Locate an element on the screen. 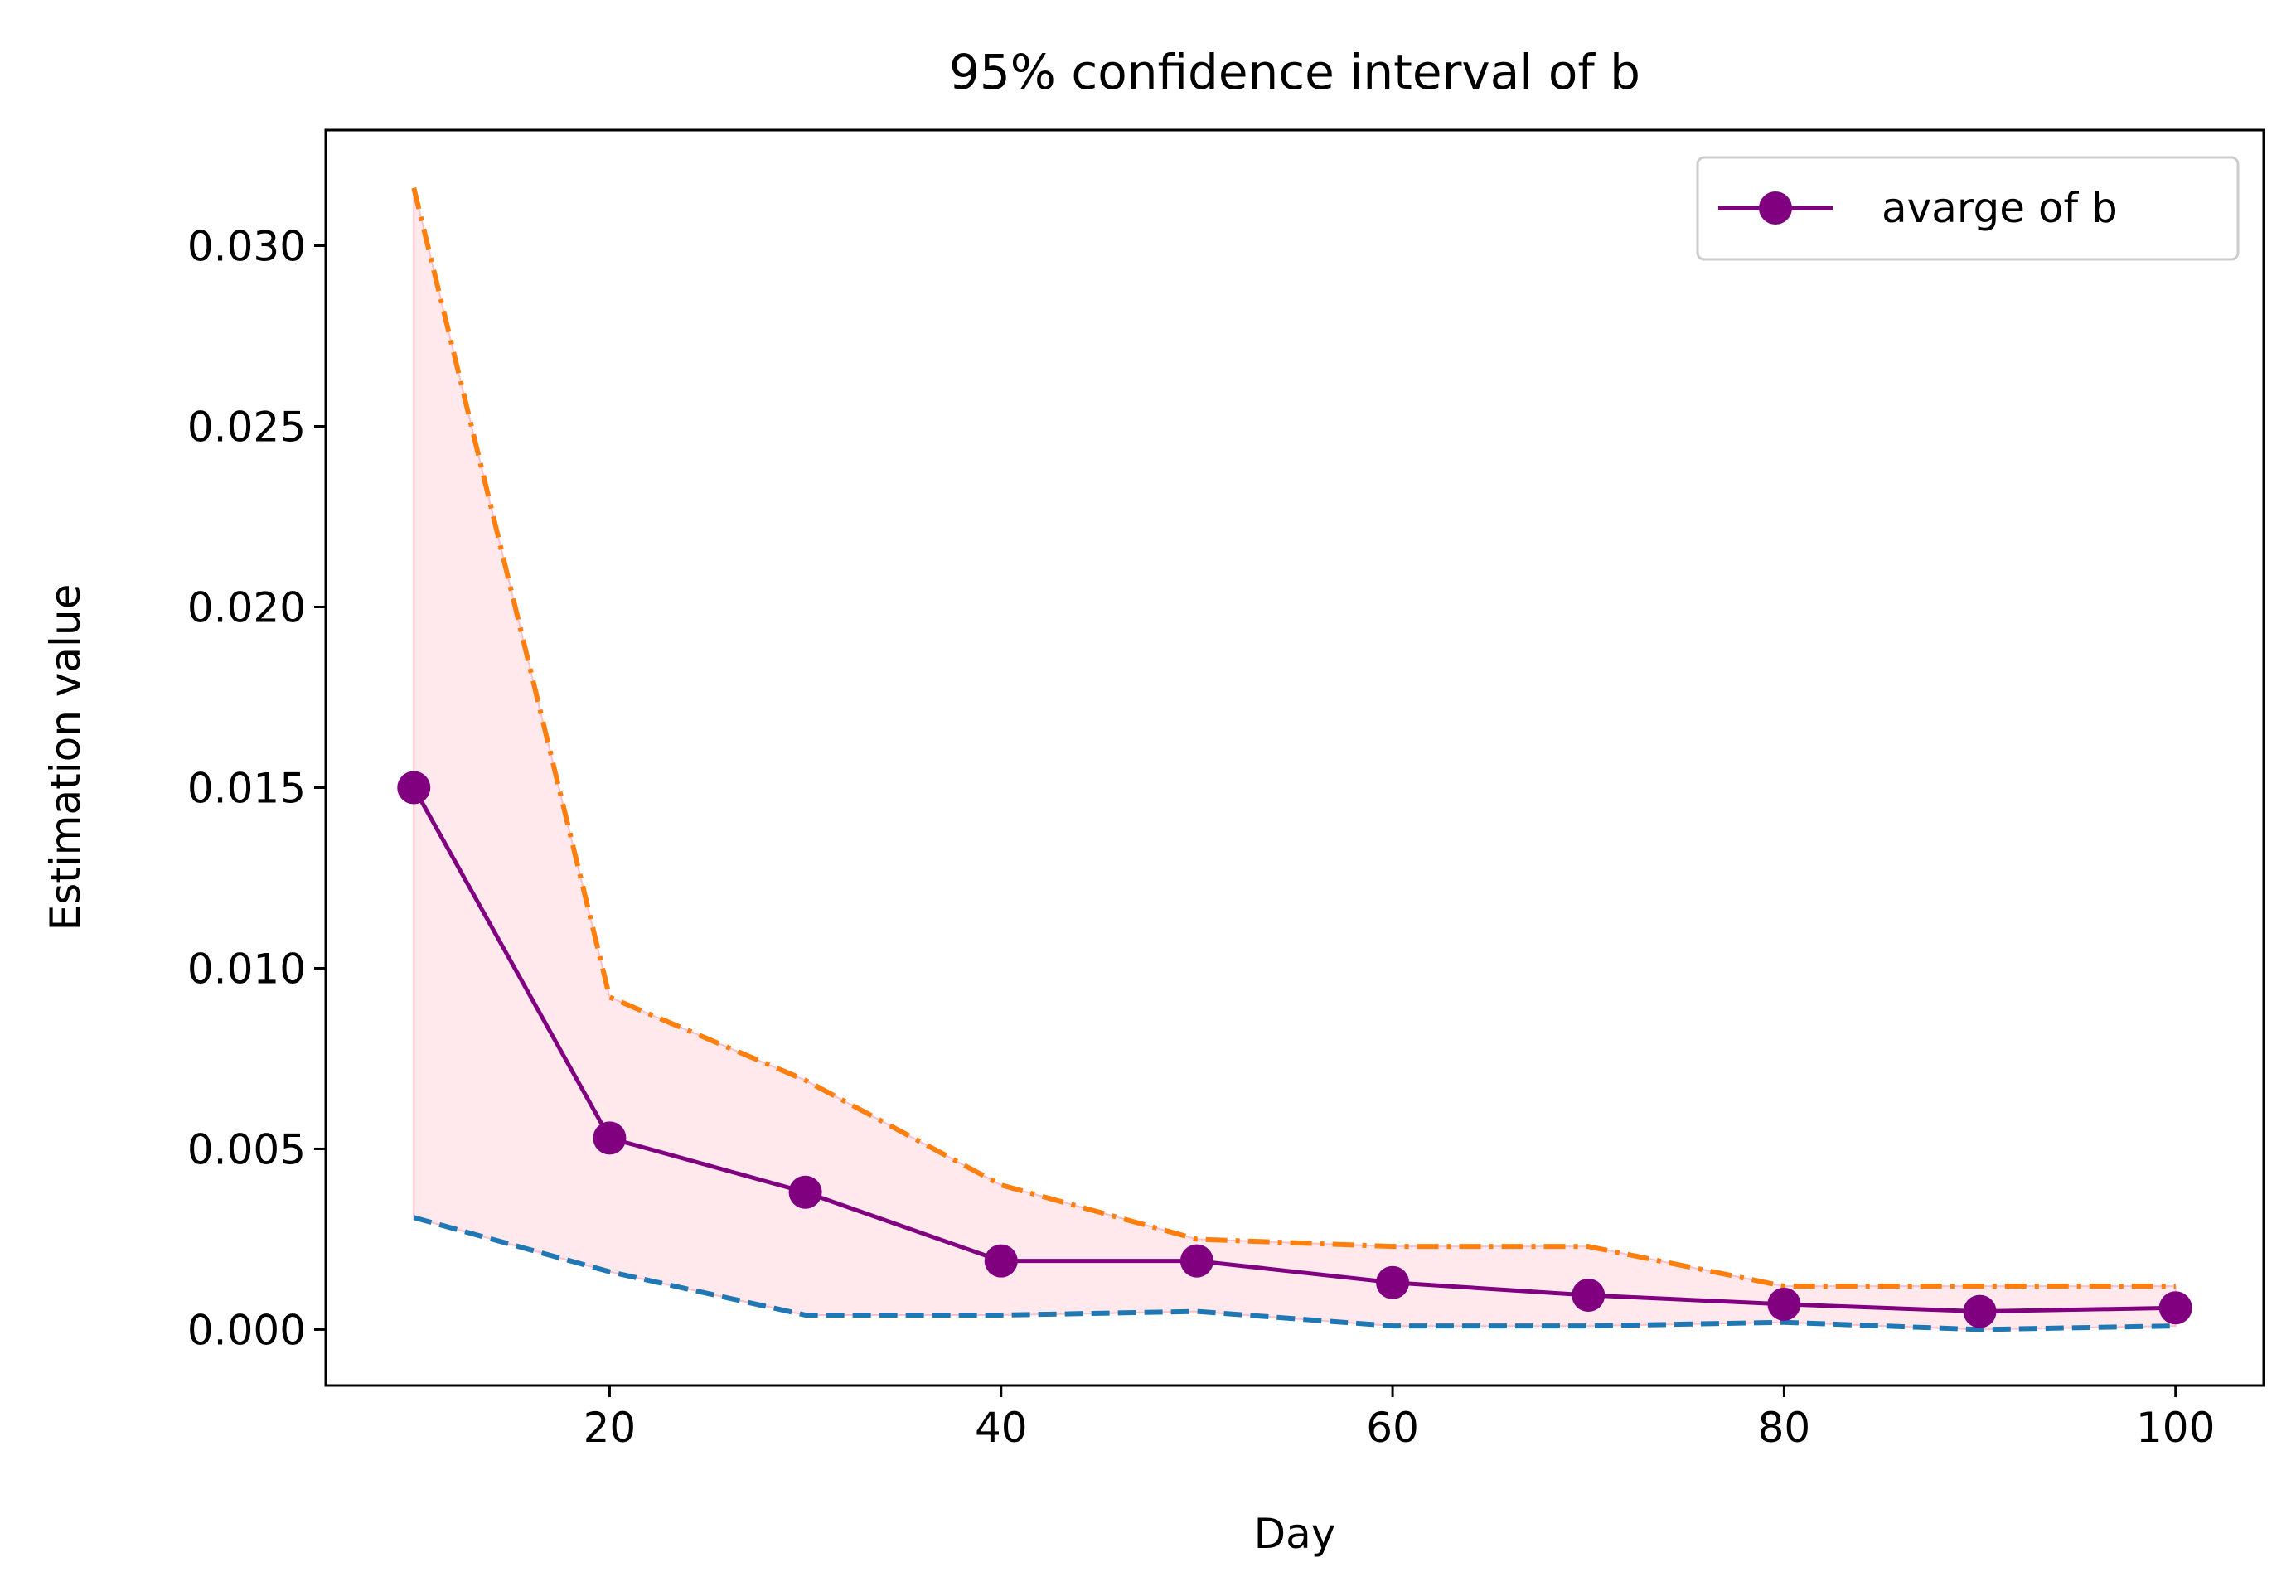 This screenshot has height=1596, width=2296. x-tick-label: 60 is located at coordinates (1392, 1428).